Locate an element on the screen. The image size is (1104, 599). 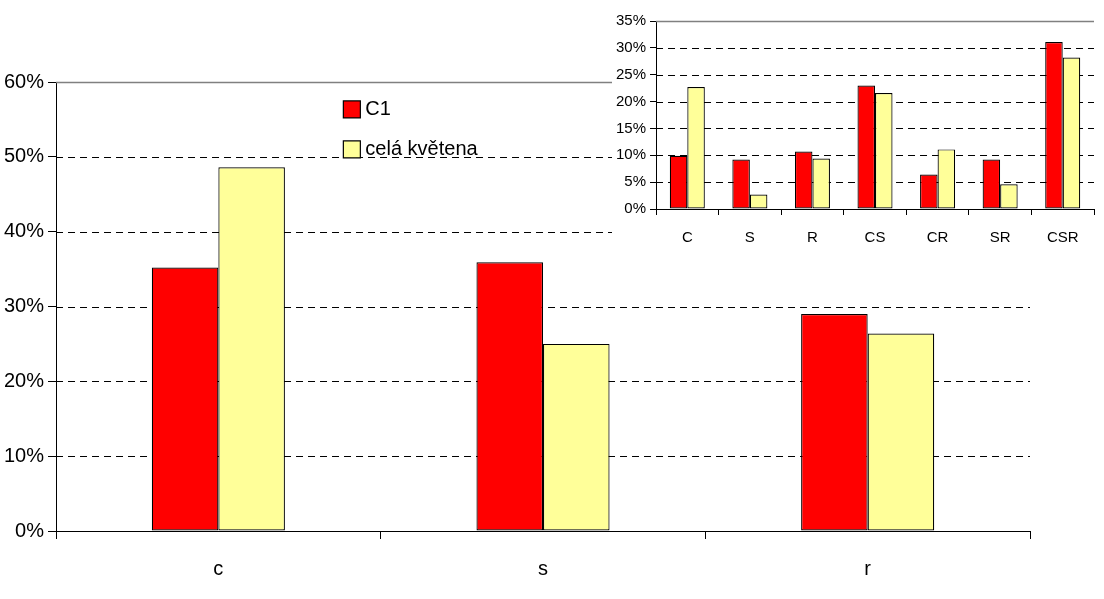
y-tick-label: 60% is located at coordinates (24, 80).